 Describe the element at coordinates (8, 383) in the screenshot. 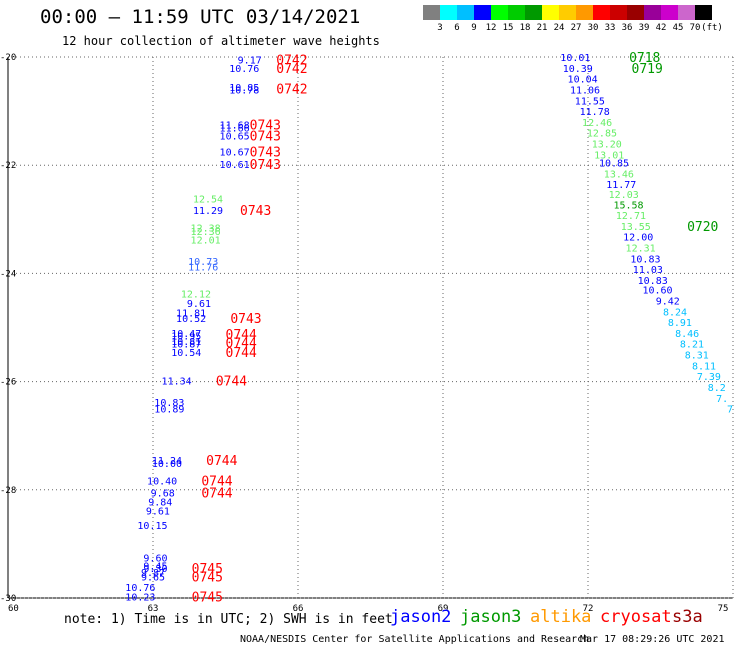

I see `lat-label: -26` at that location.